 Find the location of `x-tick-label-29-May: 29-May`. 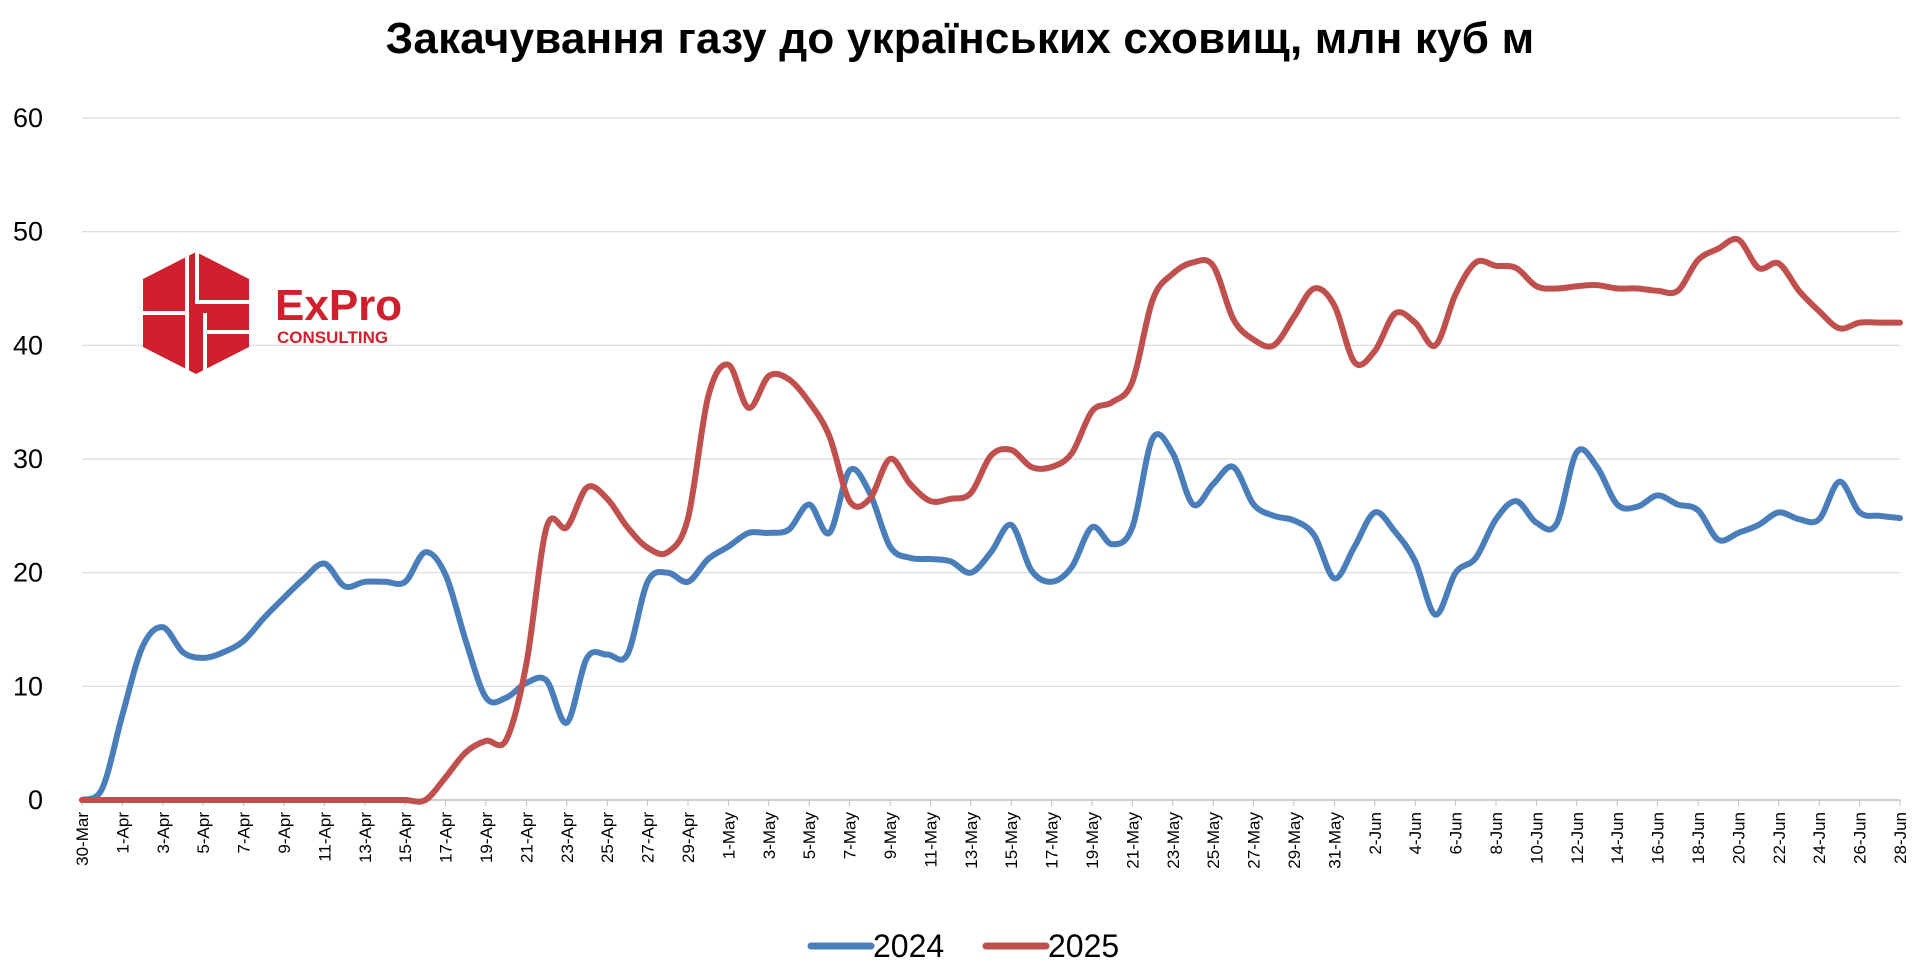

x-tick-label-29-May: 29-May is located at coordinates (1294, 840).